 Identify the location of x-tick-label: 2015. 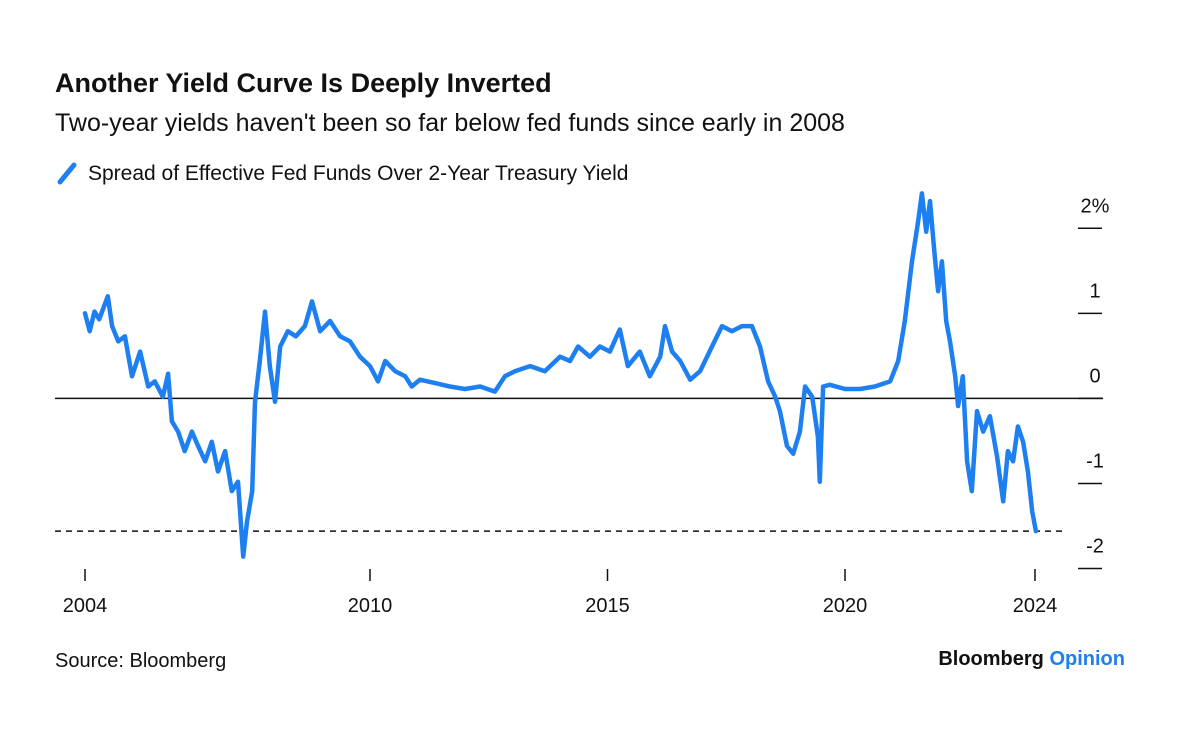
(607, 606).